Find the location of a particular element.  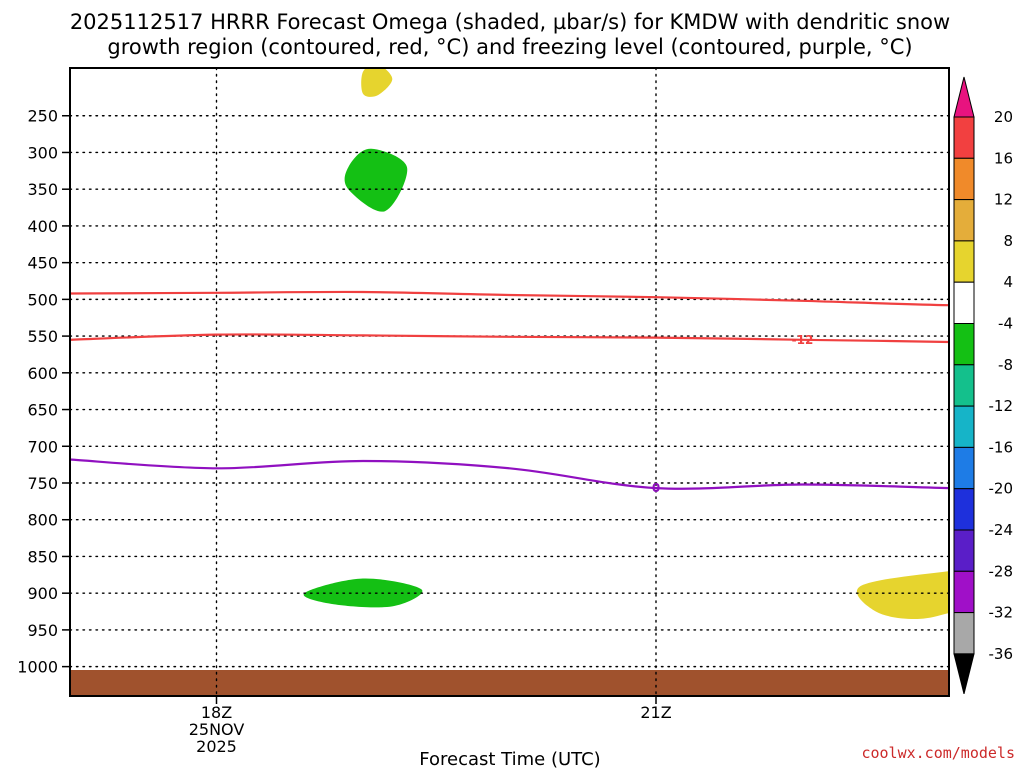

y-tick-label-250: 250 is located at coordinates (42, 116).